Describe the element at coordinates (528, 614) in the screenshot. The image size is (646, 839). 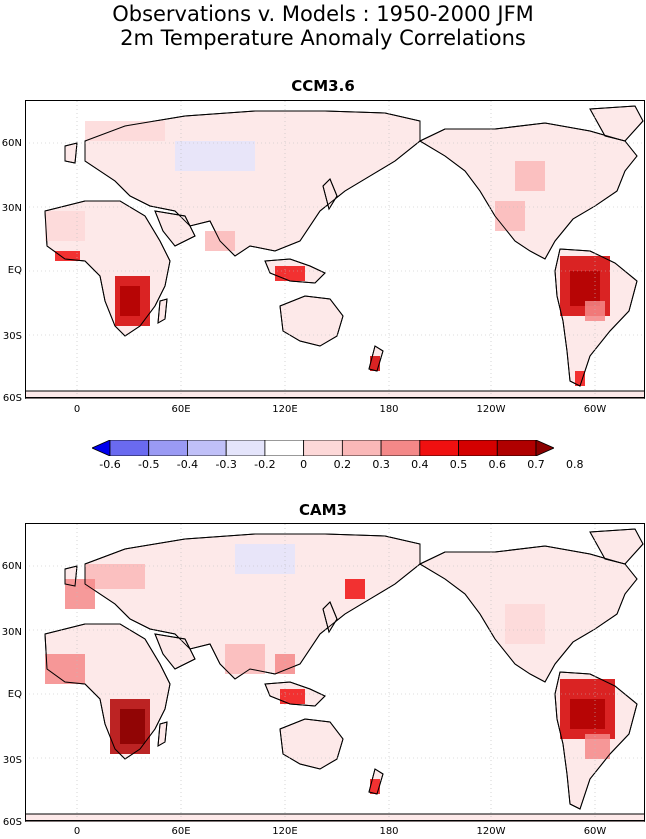
I see `cam-north-america-coast` at that location.